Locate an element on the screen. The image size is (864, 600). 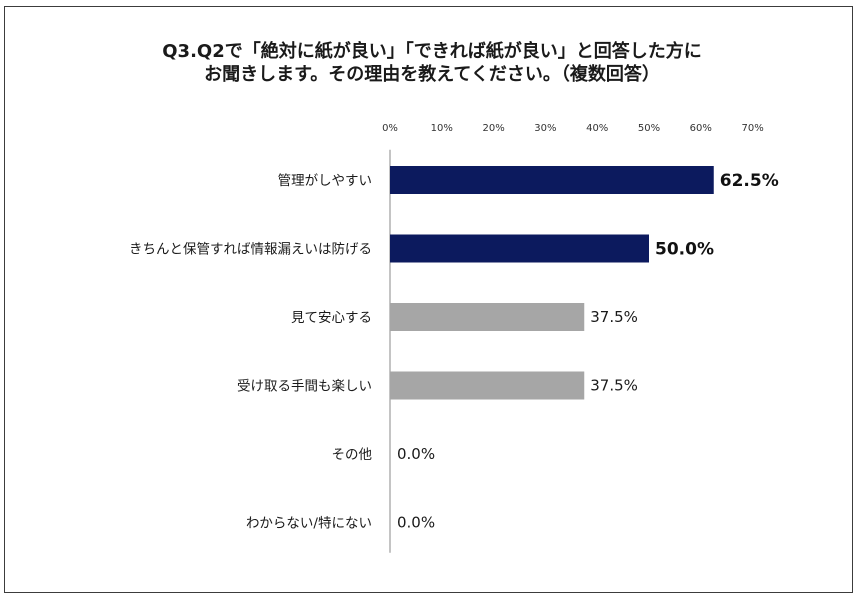
data-label: 50.0% is located at coordinates (684, 250).